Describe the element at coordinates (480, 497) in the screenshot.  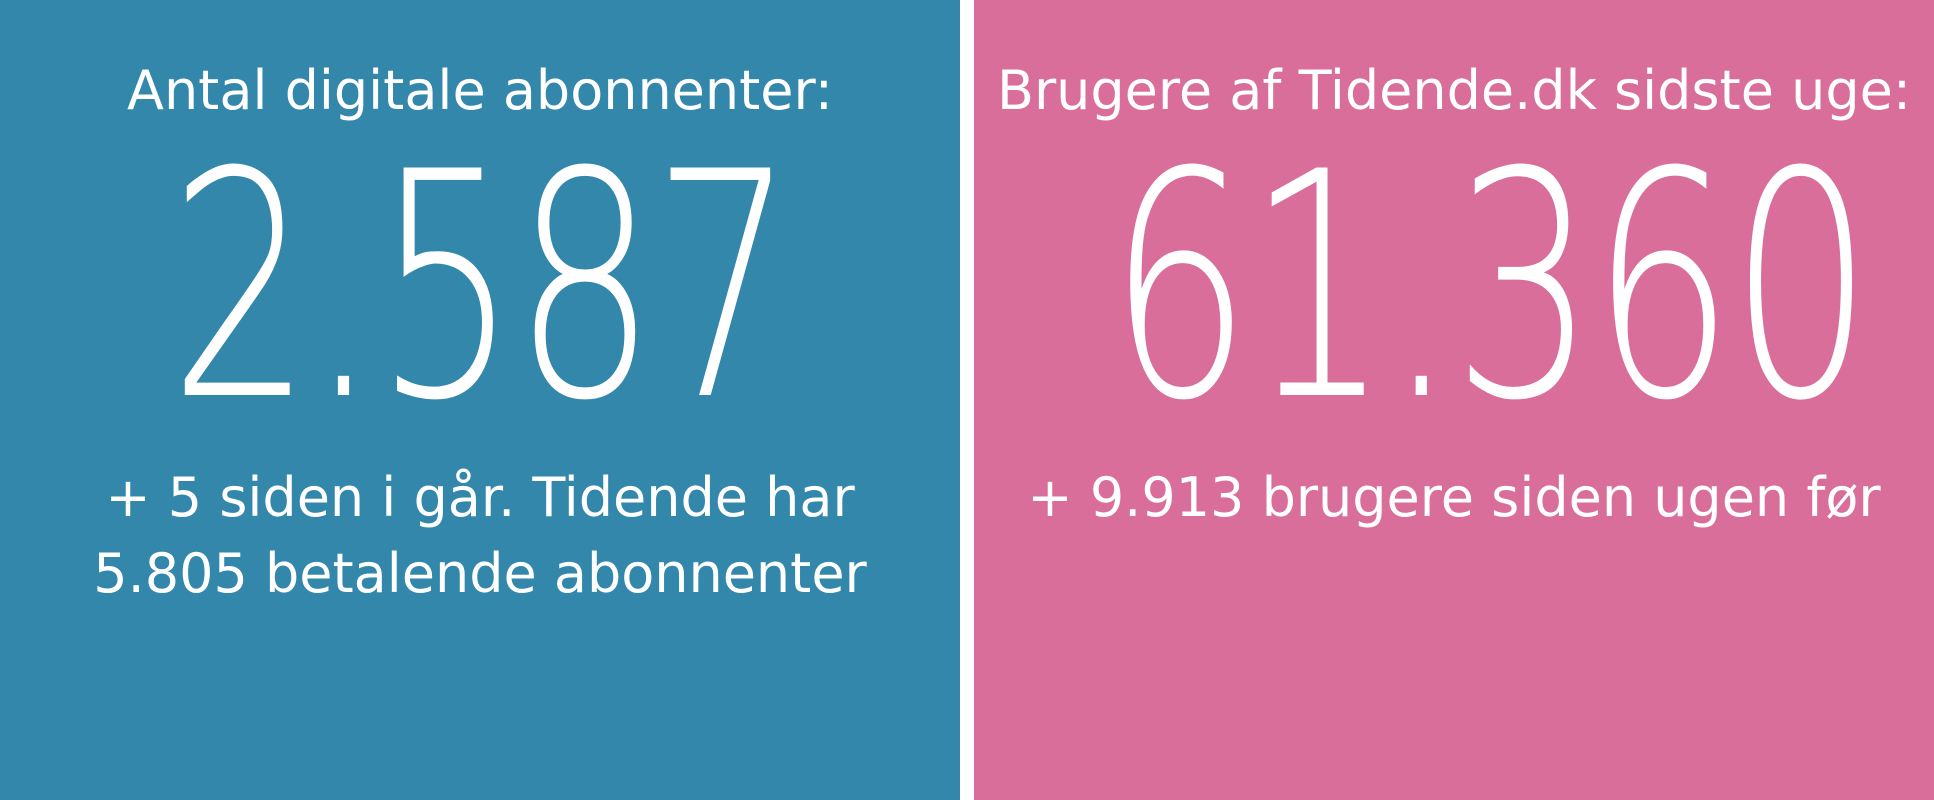
I see `digital-subscribers-change: + 5 siden i går. Tidende har` at that location.